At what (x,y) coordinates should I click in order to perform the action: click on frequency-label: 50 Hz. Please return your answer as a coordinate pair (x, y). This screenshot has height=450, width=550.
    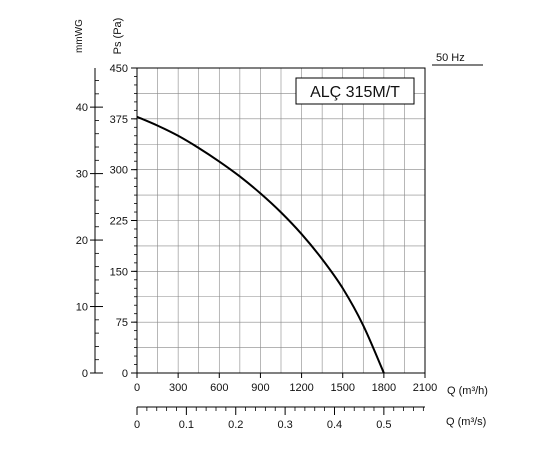
    Looking at the image, I should click on (450, 58).